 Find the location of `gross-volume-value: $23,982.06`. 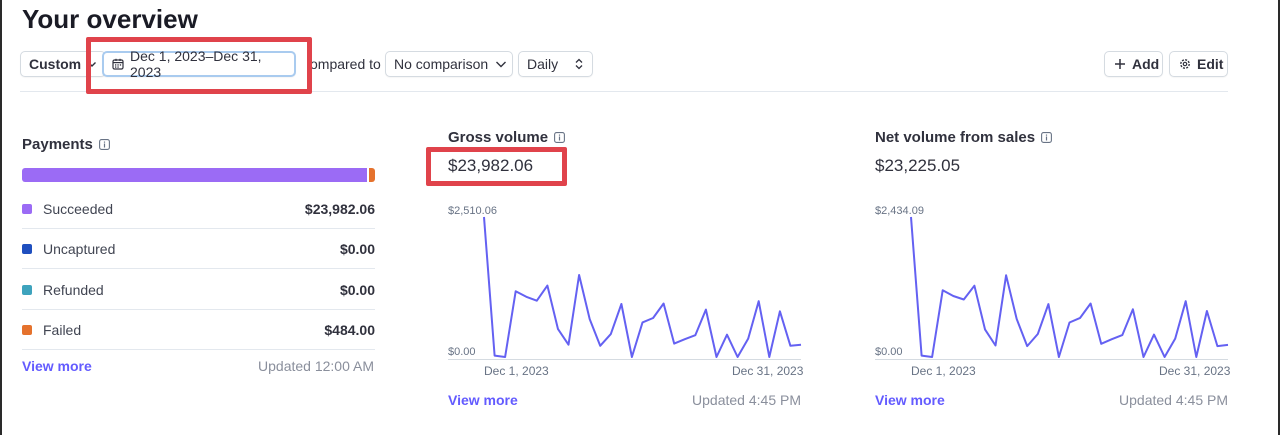

gross-volume-value: $23,982.06 is located at coordinates (491, 165).